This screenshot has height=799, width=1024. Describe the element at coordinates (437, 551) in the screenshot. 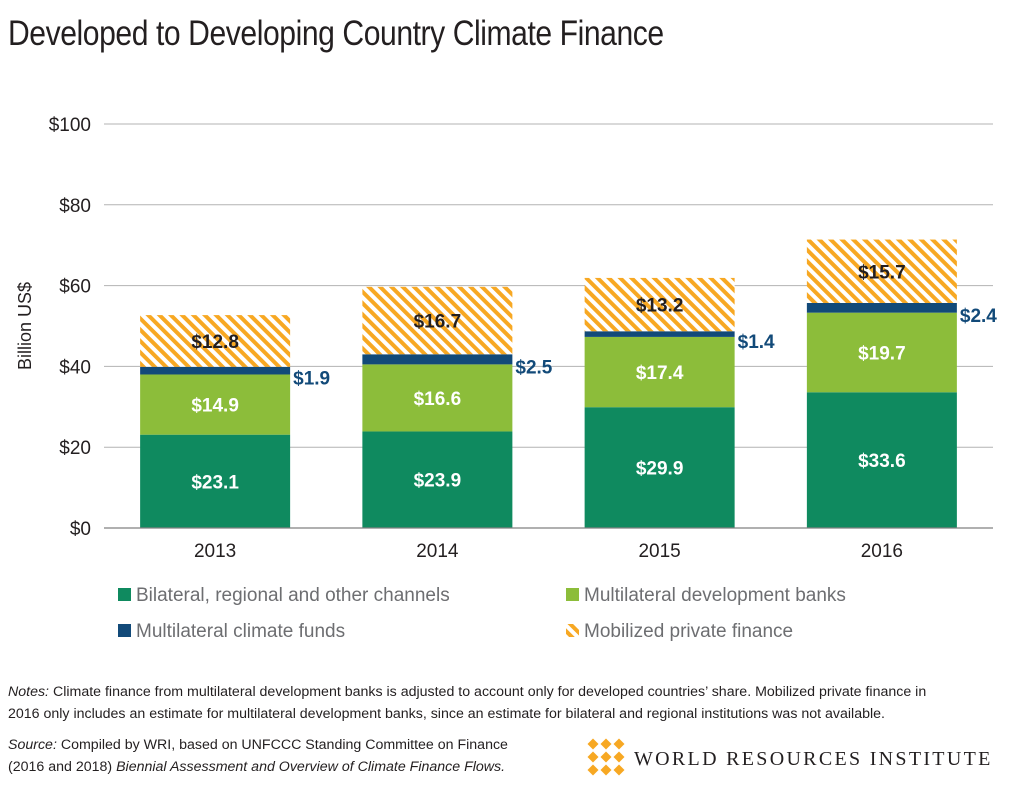

I see `x-tick-label-2014: 2014` at that location.